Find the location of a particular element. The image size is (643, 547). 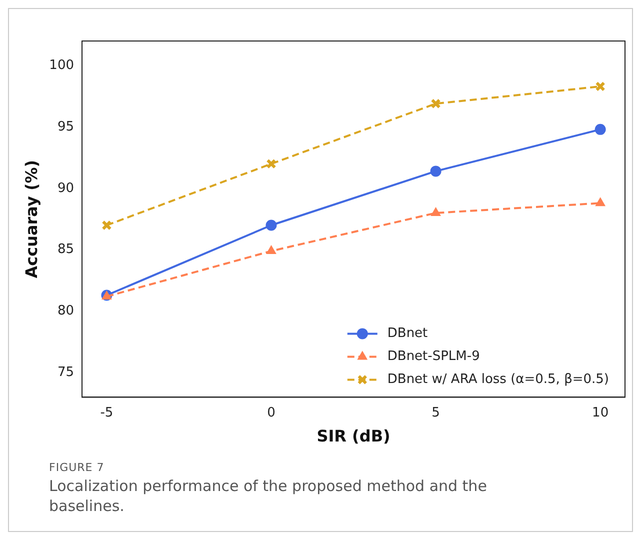

y-axis-title: Accuaray (%) is located at coordinates (31, 219).